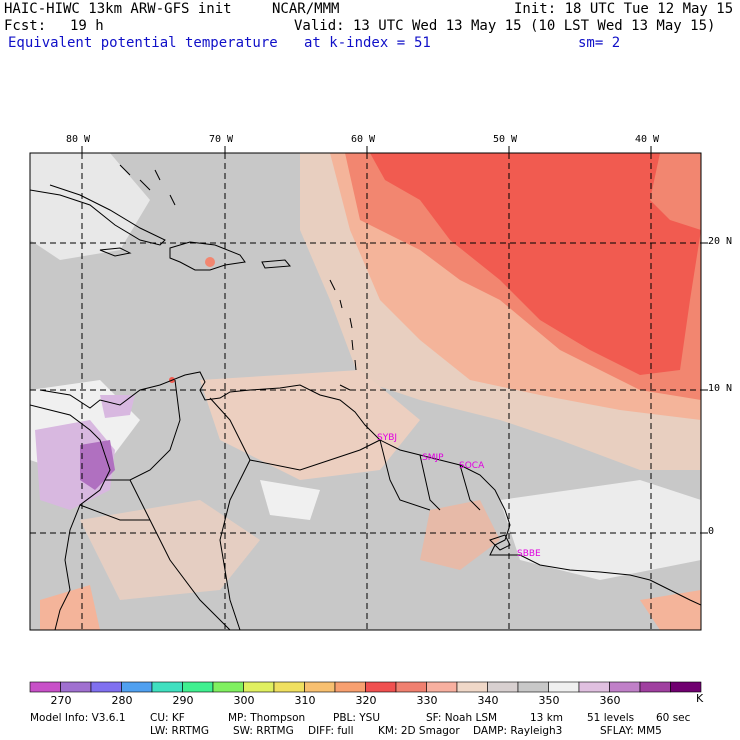 The height and width of the screenshot is (740, 740). What do you see at coordinates (263, 731) in the screenshot?
I see `footer-sw: SW: RRTMG` at bounding box center [263, 731].